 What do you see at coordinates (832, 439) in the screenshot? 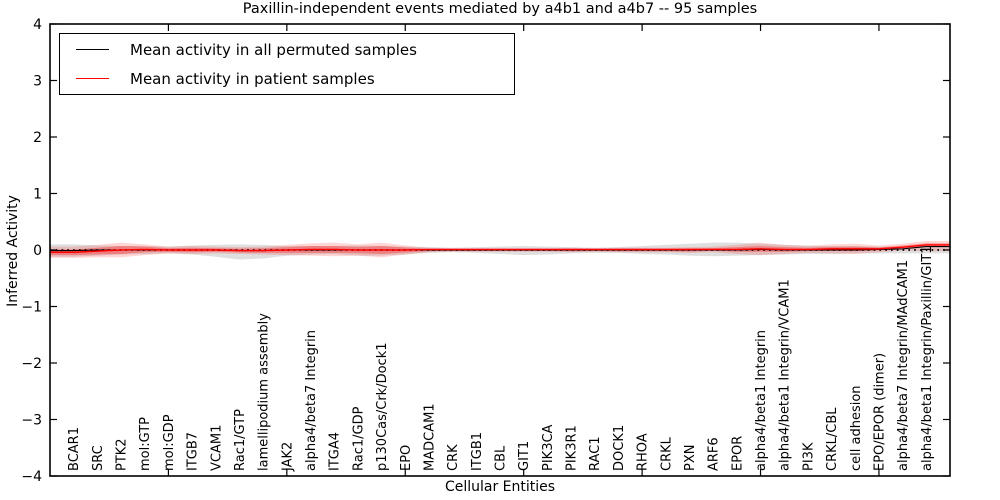
I see `x-tick-label: CRKL/CBL` at bounding box center [832, 439].